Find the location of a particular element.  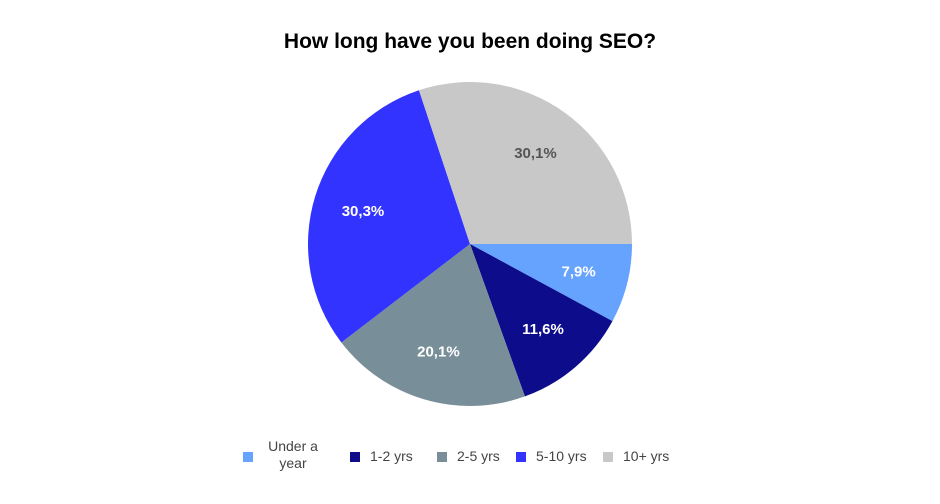

pie-slice-data-label: 20,1% is located at coordinates (438, 352).